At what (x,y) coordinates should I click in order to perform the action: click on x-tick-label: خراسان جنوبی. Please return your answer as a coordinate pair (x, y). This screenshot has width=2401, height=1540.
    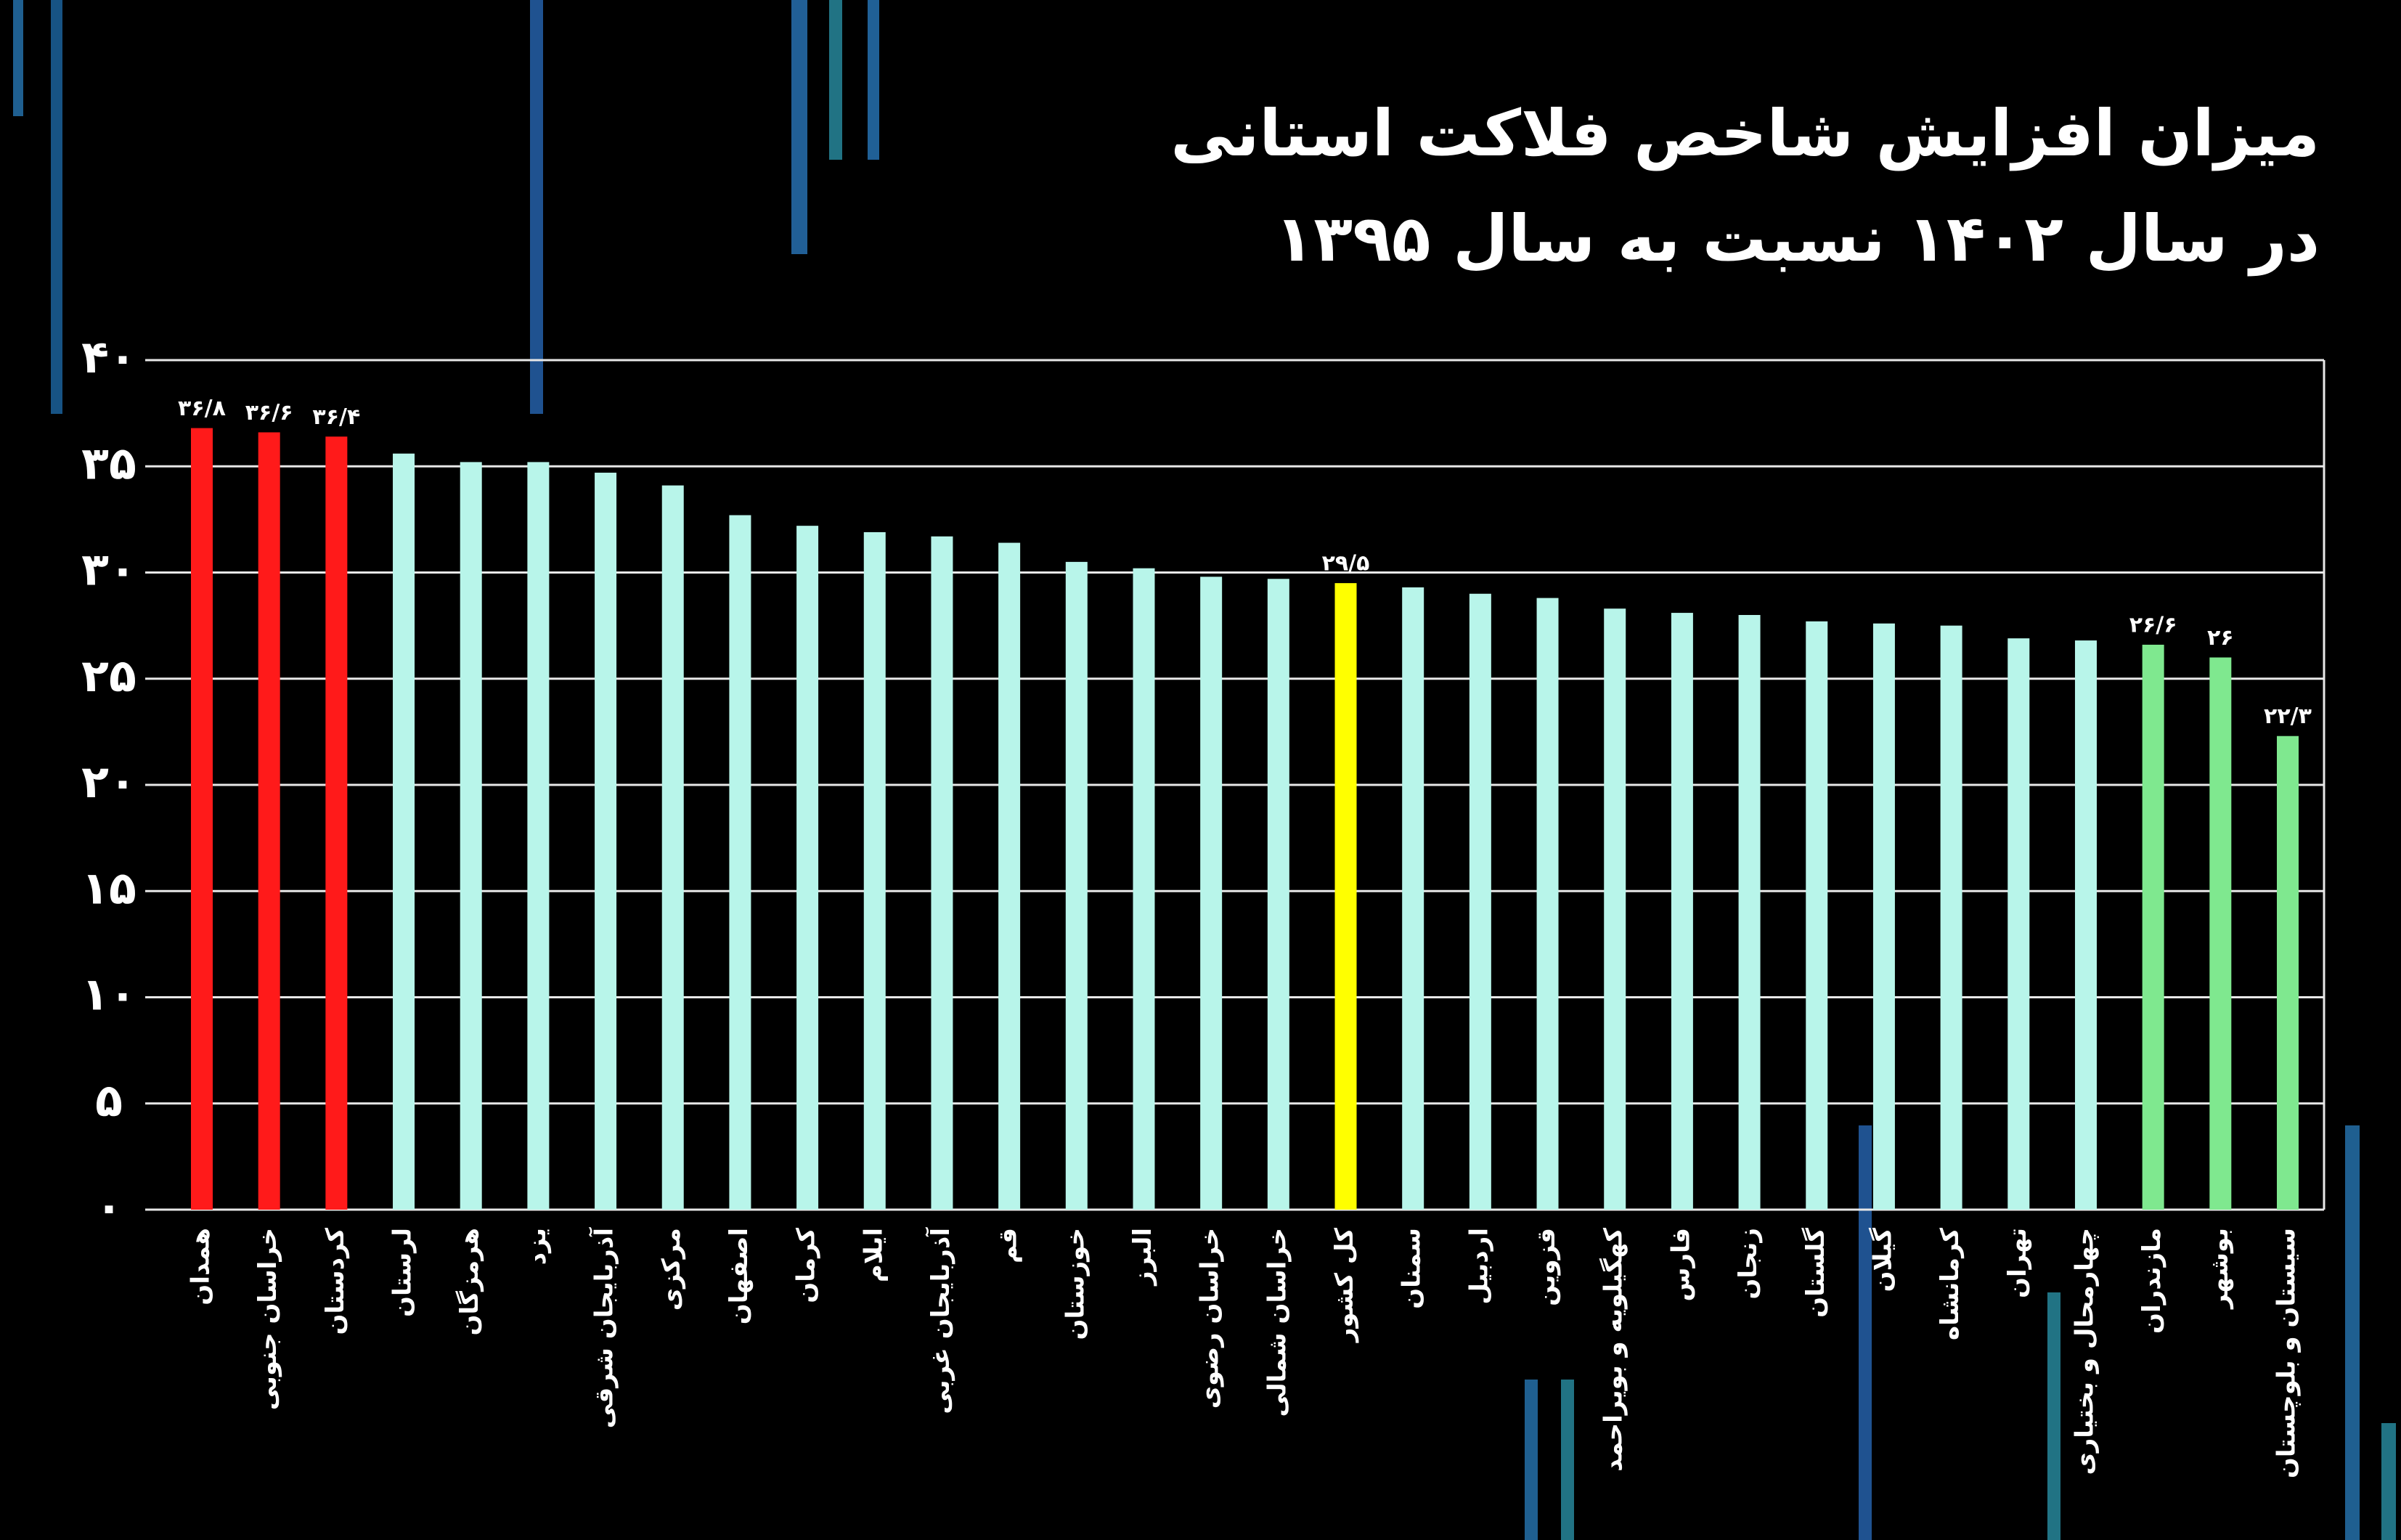
    Looking at the image, I should click on (268, 1319).